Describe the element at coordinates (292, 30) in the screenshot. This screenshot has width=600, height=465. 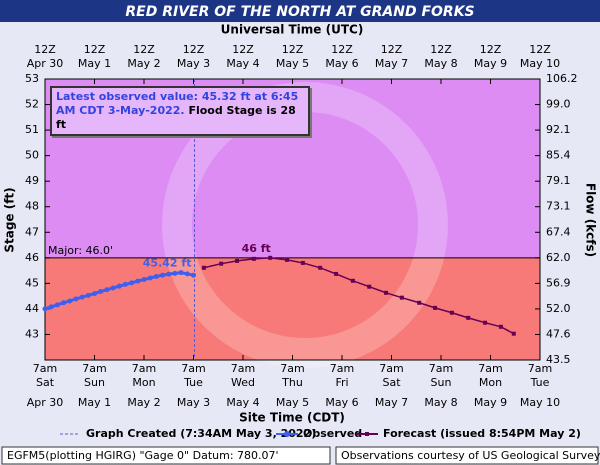
I see `top-axis-title: Universal Time (UTC)` at that location.